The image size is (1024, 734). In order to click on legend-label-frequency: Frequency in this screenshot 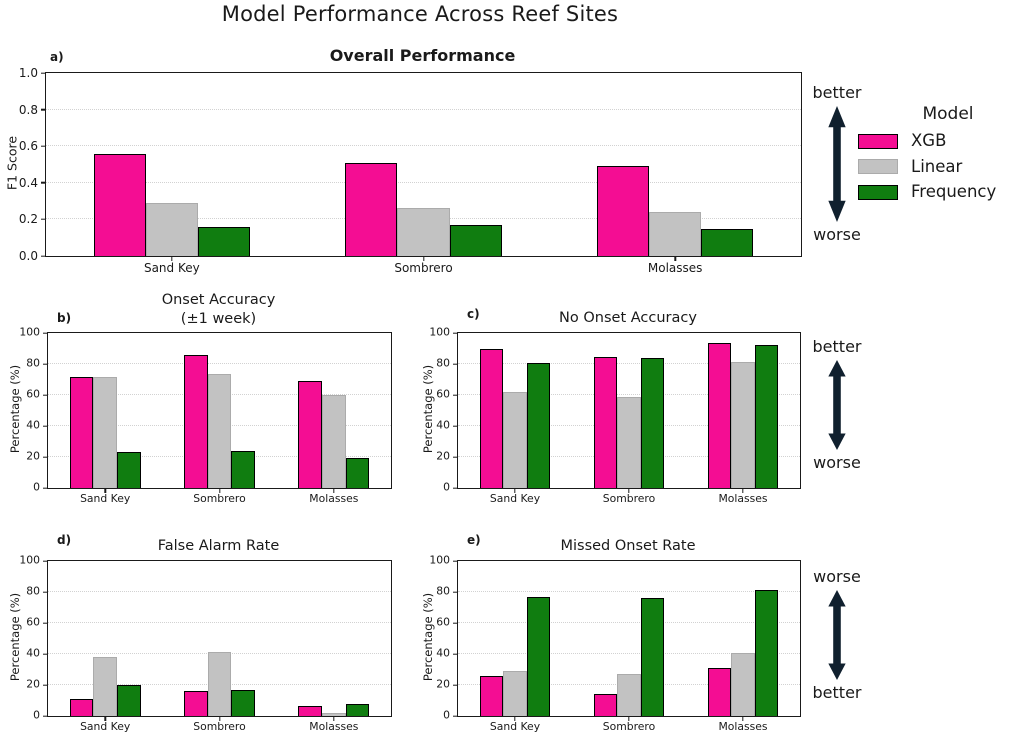, I will do `click(954, 191)`.